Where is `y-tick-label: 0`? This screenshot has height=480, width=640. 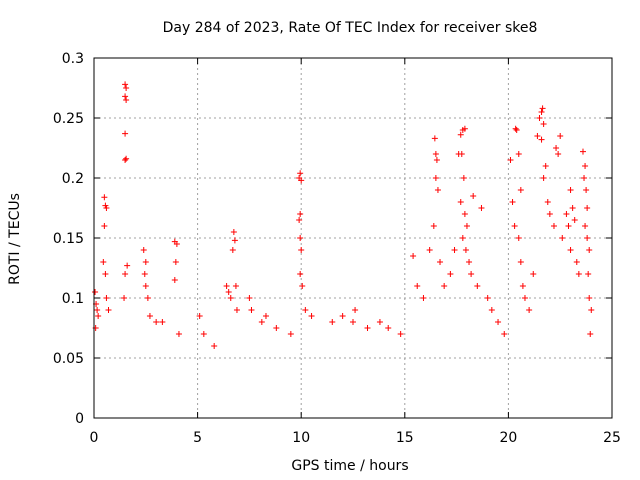
y-tick-label: 0 is located at coordinates (79, 419).